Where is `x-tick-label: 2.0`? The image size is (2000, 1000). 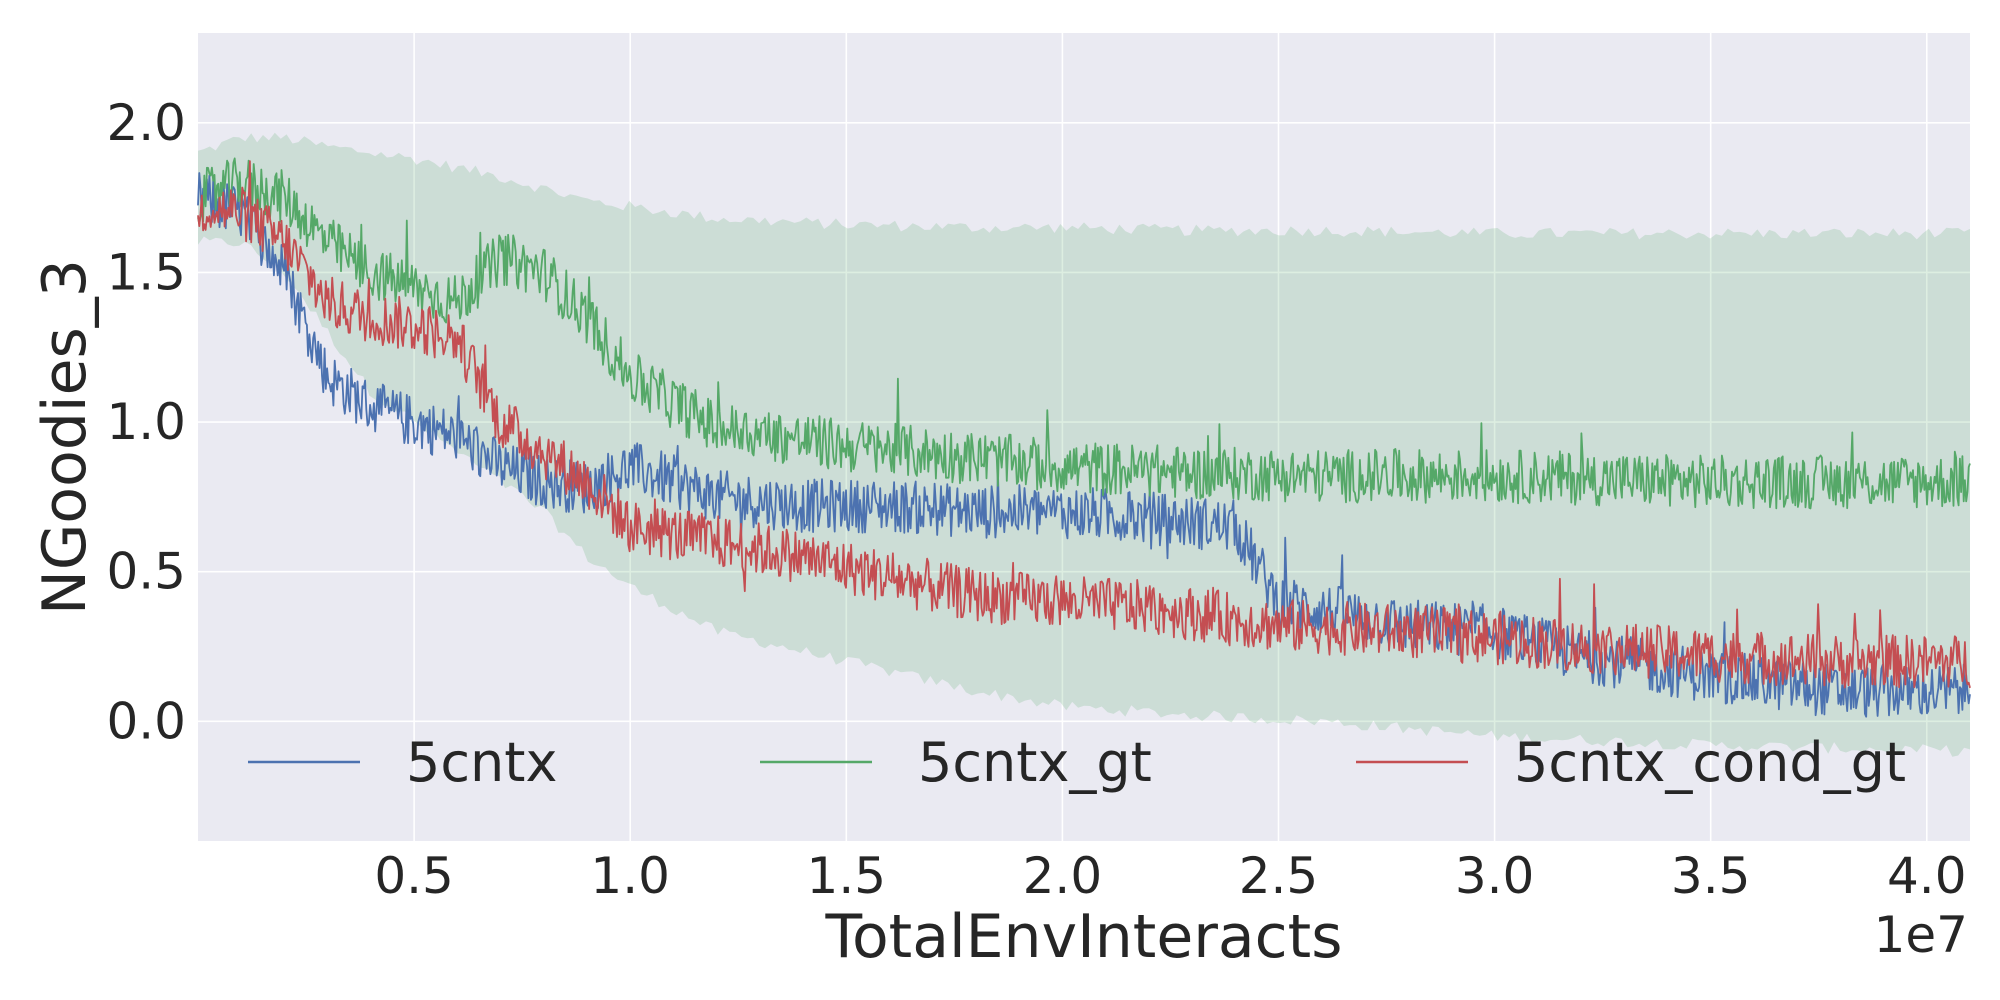
x-tick-label: 2.0 is located at coordinates (1063, 876).